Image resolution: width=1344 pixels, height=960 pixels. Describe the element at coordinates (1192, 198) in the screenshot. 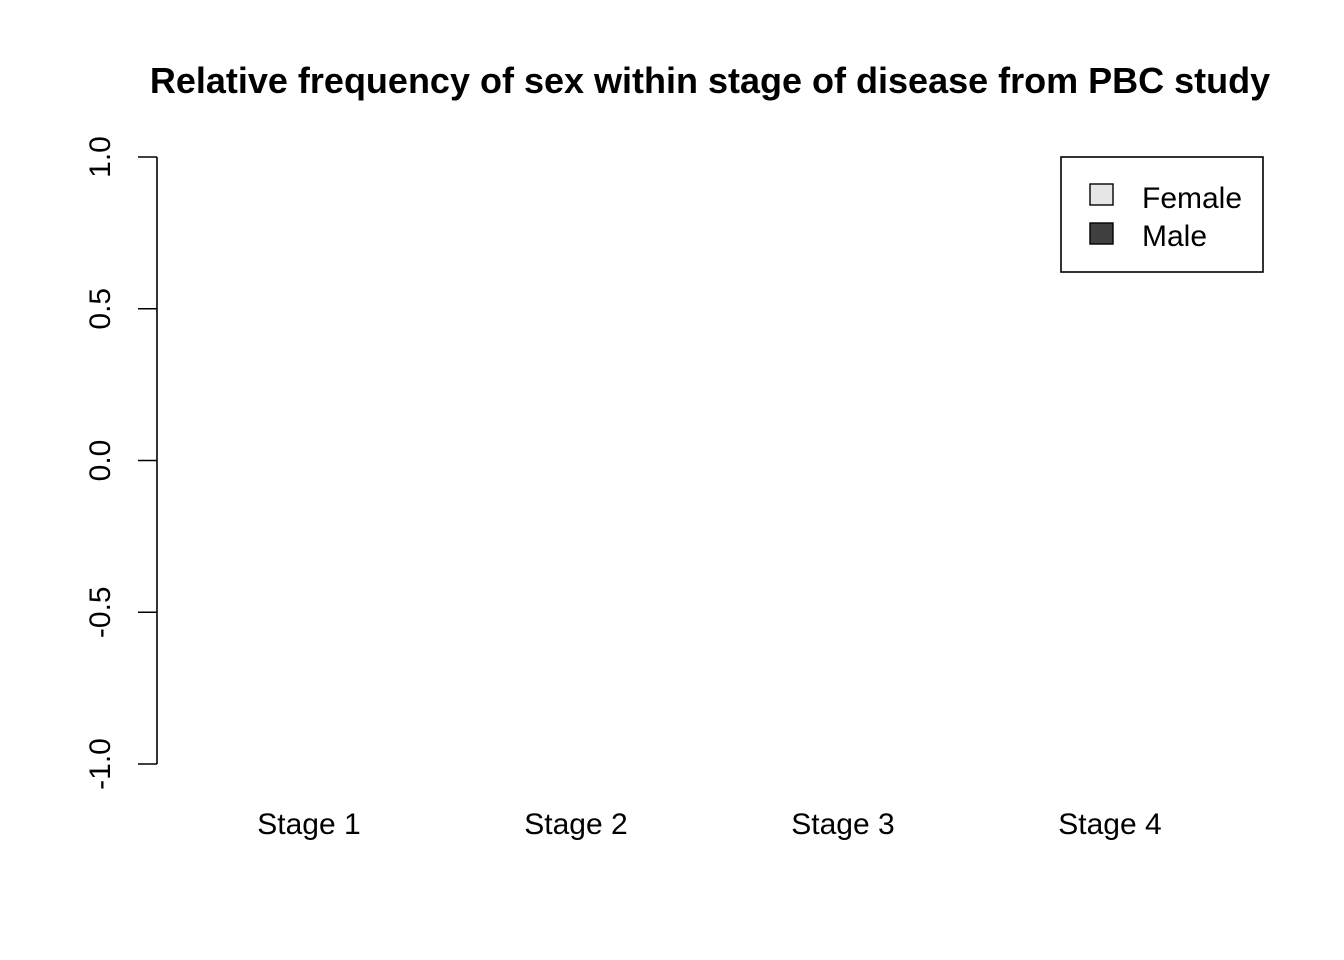

I see `legend-label-female: Female` at that location.